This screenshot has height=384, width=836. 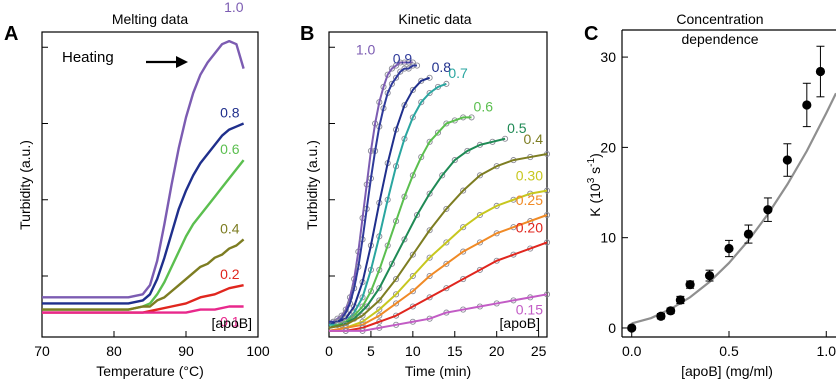 I want to click on panel-c-title-line1: Concentration, so click(x=719, y=19).